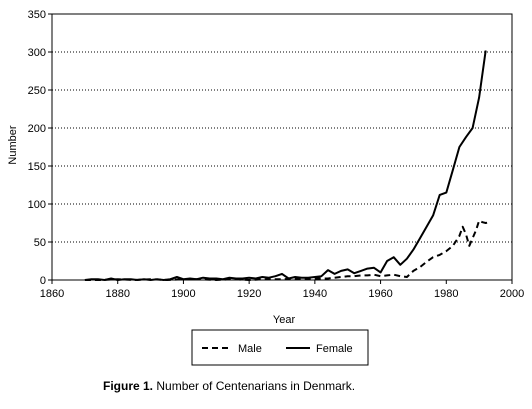 The height and width of the screenshot is (409, 532). What do you see at coordinates (37, 167) in the screenshot?
I see `y-tick-label: 150` at bounding box center [37, 167].